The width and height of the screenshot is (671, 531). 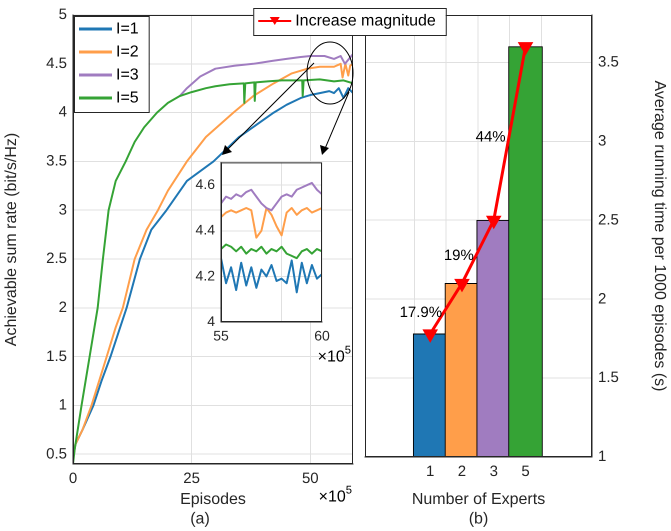 I want to click on y2-tick-label: 1, so click(x=602, y=457).